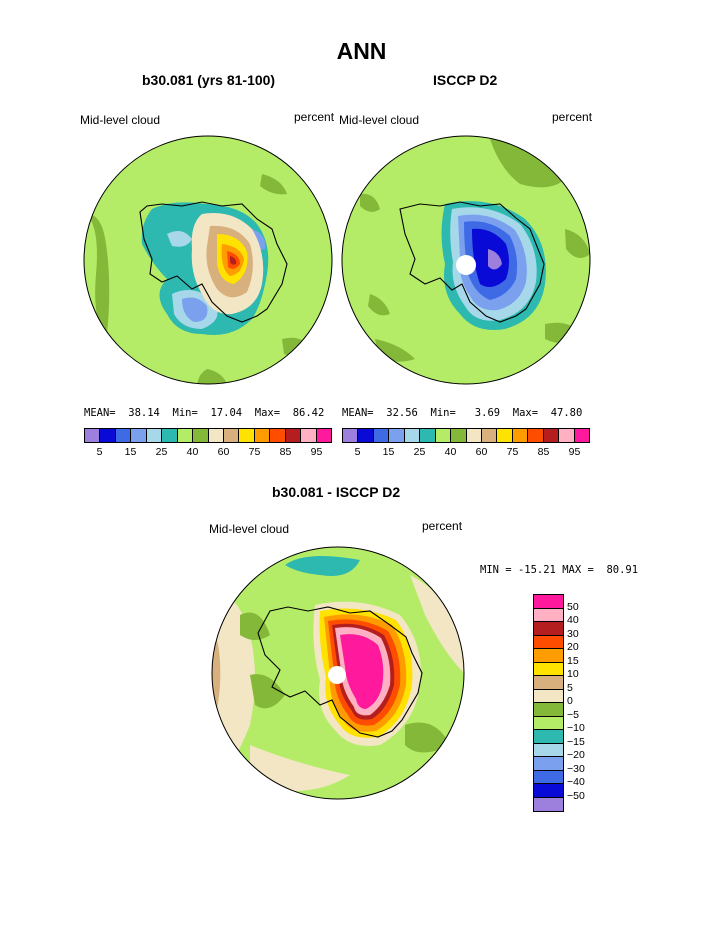 Image resolution: width=723 pixels, height=935 pixels. I want to click on max-label: MAX =, so click(578, 570).